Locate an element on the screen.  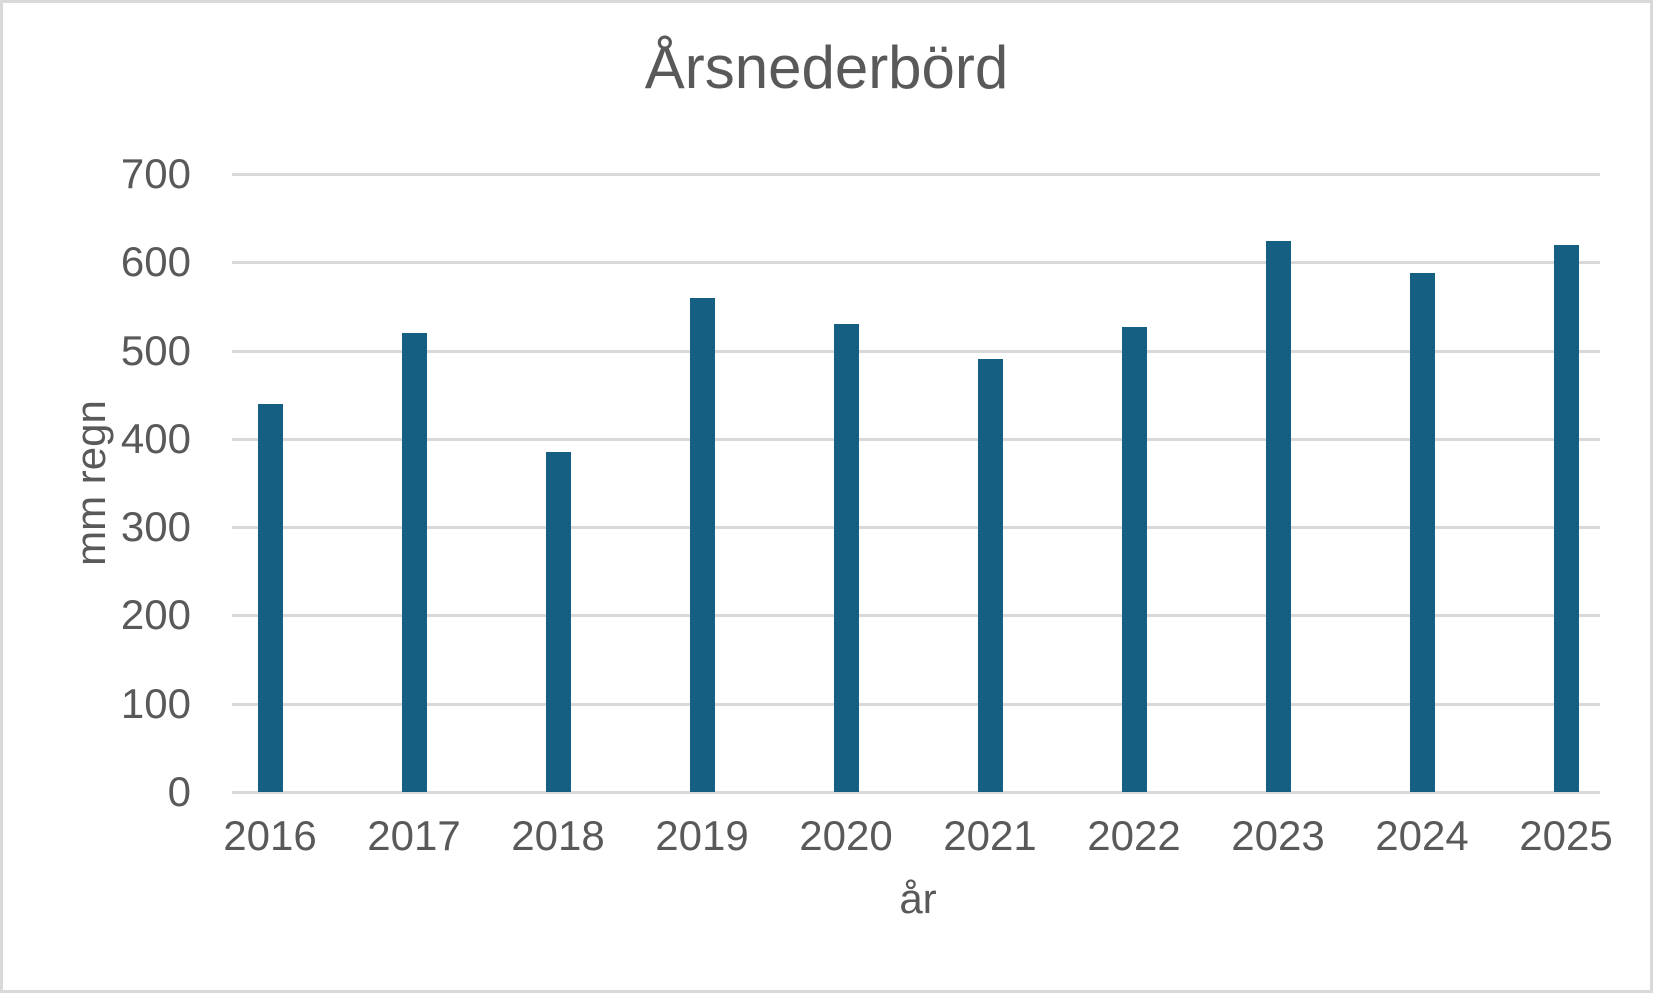
x-tick-label-2018: 2018 is located at coordinates (558, 835).